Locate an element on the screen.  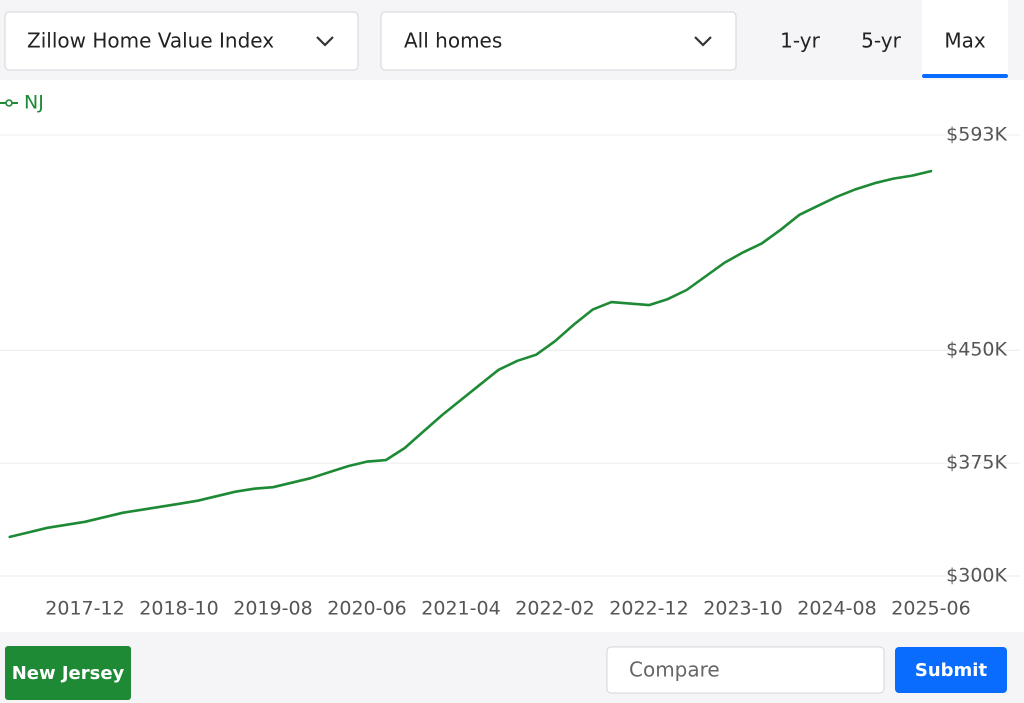
x-tick-label: 2018-10 is located at coordinates (178, 609).